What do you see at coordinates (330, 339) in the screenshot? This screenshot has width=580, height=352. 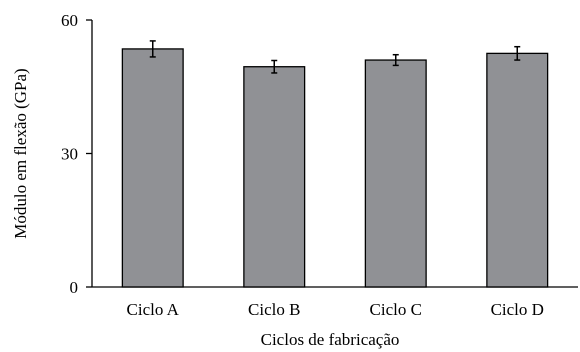 I see `x-axis-title: Ciclos de fabricação` at bounding box center [330, 339].